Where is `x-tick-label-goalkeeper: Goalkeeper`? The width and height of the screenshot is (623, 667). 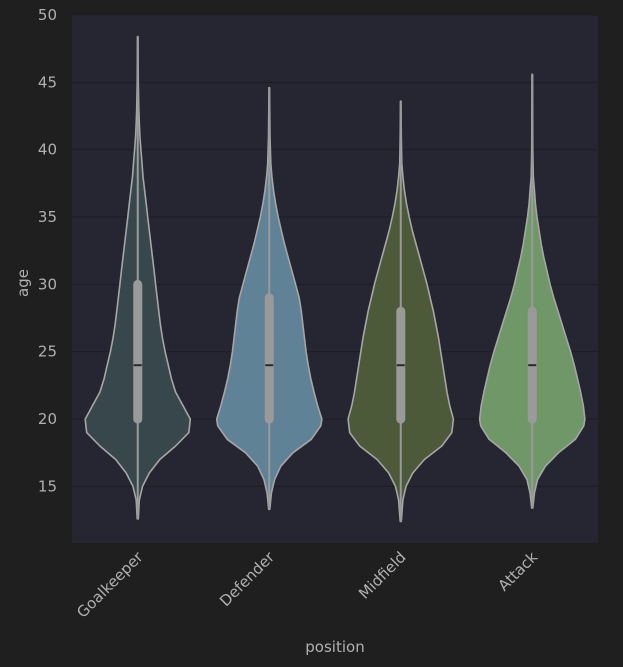 x-tick-label-goalkeeper: Goalkeeper is located at coordinates (110, 585).